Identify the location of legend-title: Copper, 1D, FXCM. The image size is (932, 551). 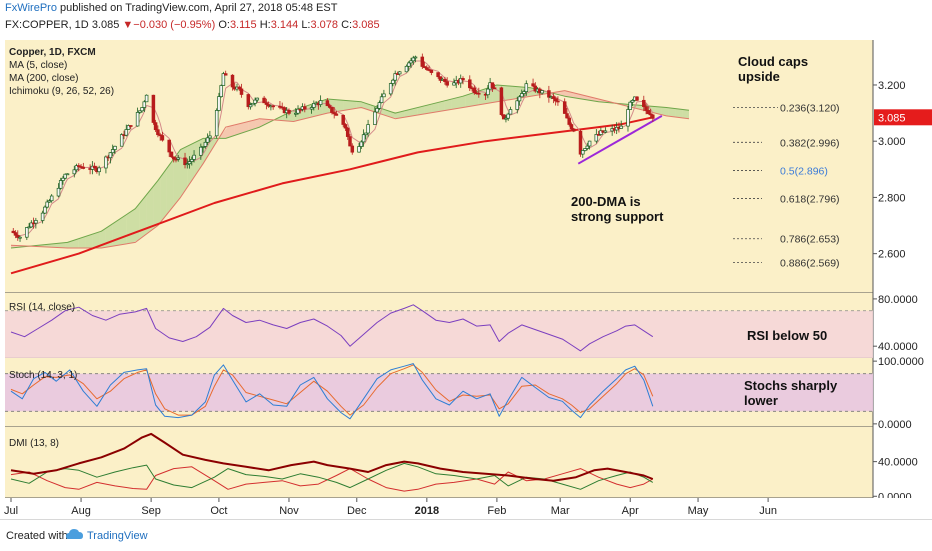
(52, 52).